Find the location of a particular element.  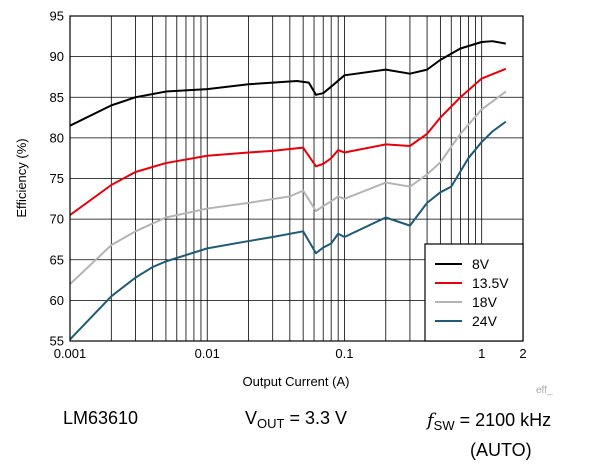

y-tick-label: 55 is located at coordinates (57, 341).